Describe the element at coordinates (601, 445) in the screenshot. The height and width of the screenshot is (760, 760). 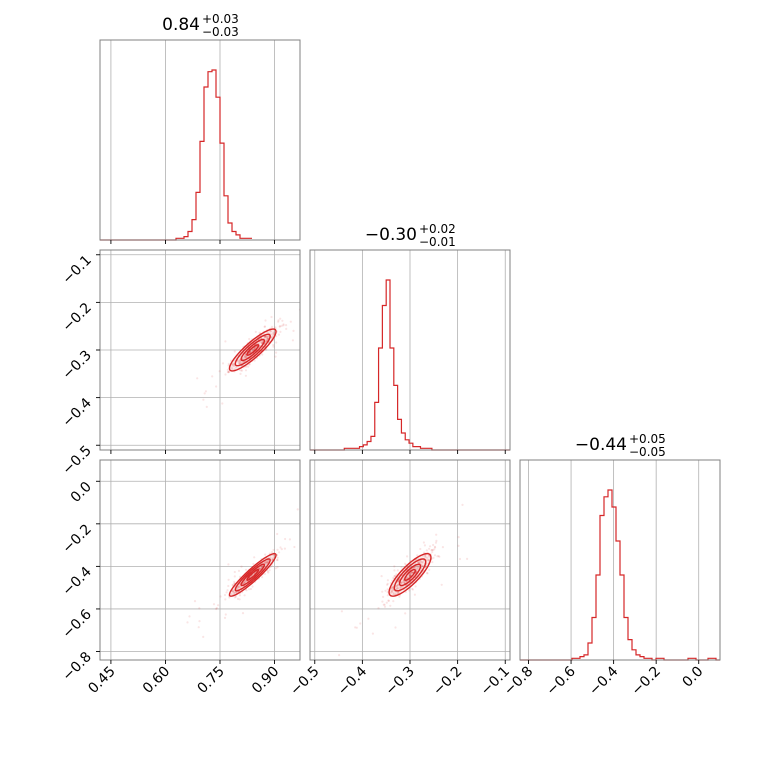
I see `title-param-2: −0.44` at that location.